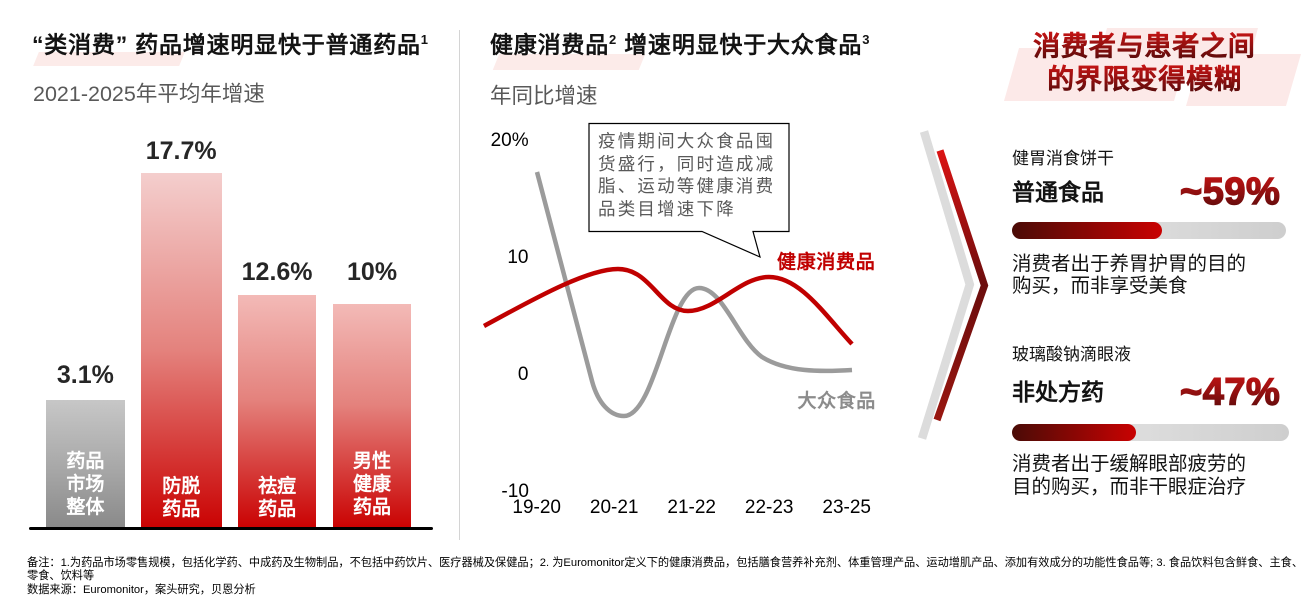 The height and width of the screenshot is (608, 1316). Describe the element at coordinates (1230, 393) in the screenshot. I see `svg-text: ~47%` at that location.